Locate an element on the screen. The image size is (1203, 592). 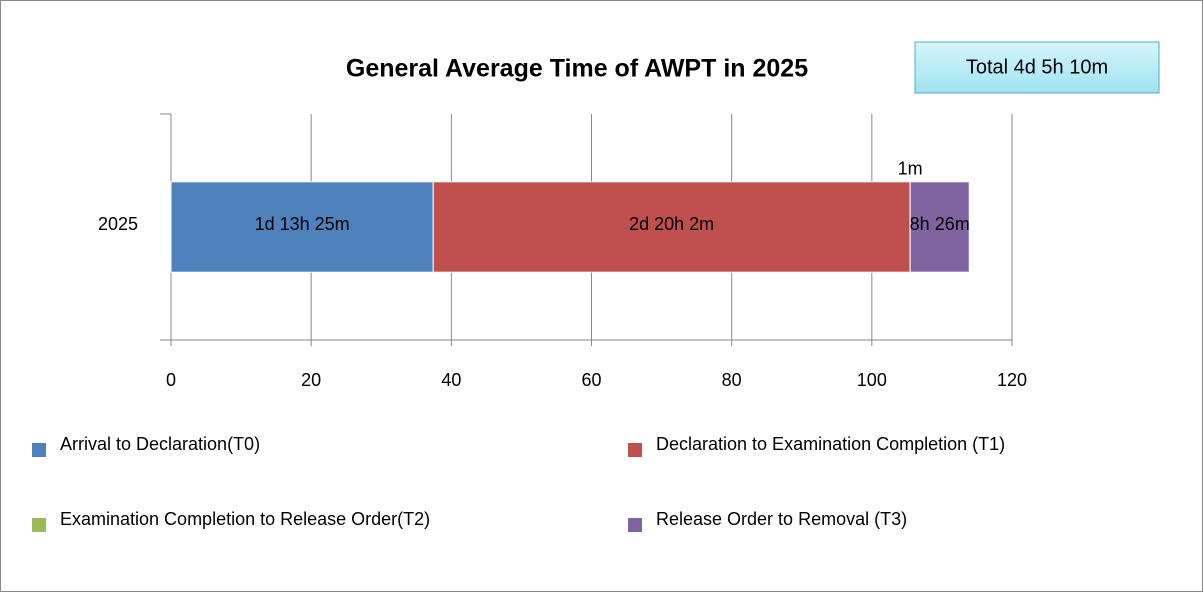
x-tick-label: 40 is located at coordinates (451, 380).